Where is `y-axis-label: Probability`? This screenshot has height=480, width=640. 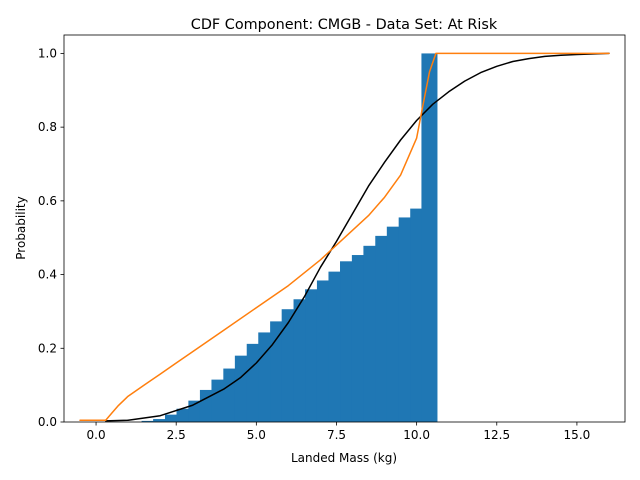 y-axis-label: Probability is located at coordinates (21, 227).